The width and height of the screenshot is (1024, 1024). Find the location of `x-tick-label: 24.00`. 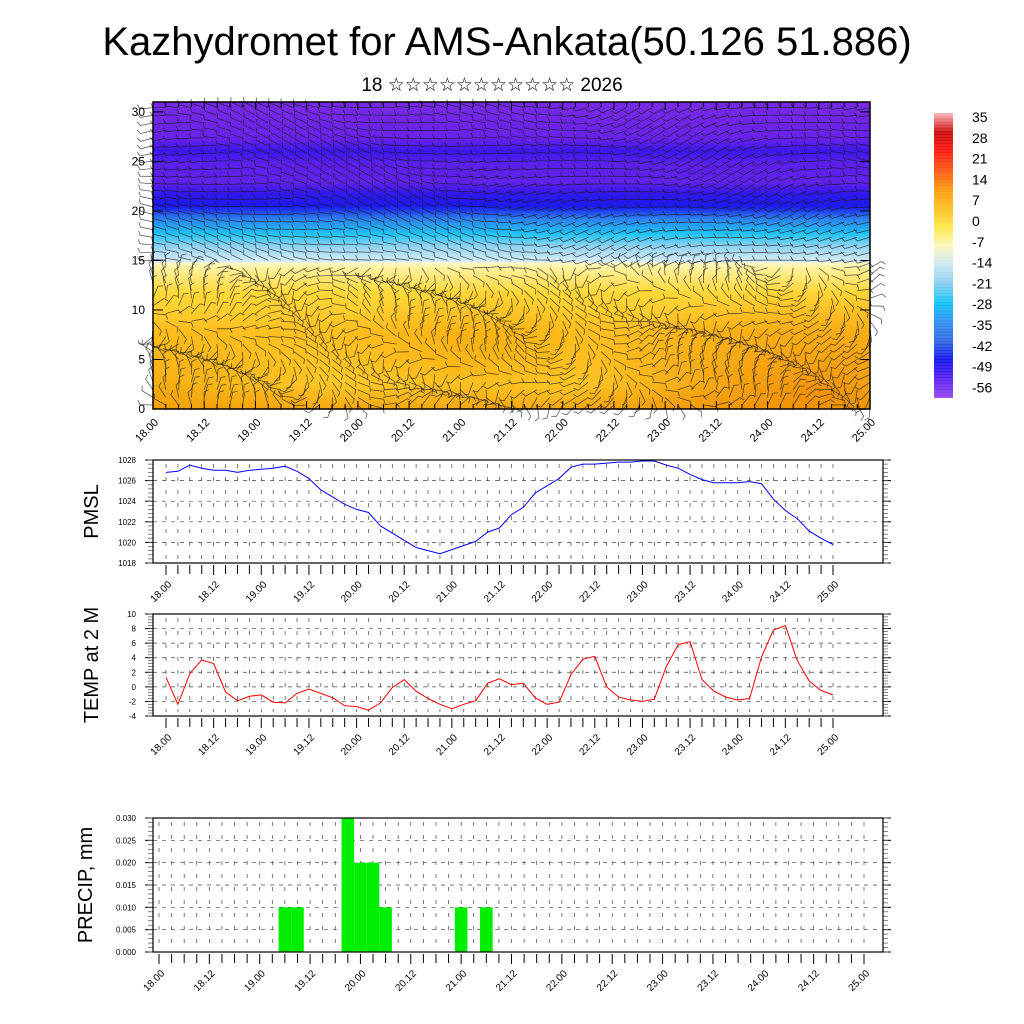

x-tick-label: 24.00 is located at coordinates (733, 745).